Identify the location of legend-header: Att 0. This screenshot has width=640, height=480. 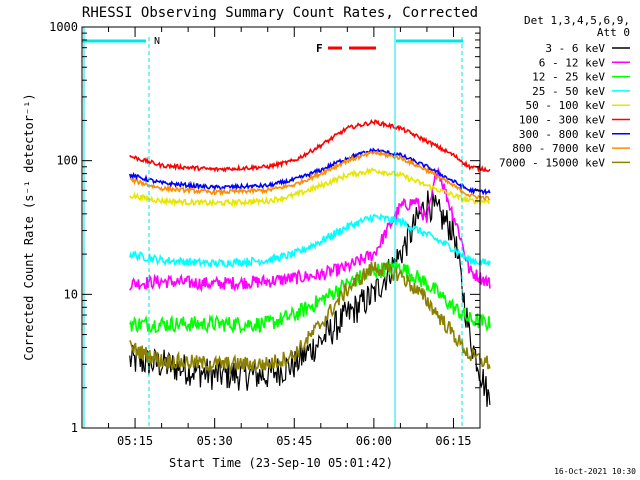
(613, 32).